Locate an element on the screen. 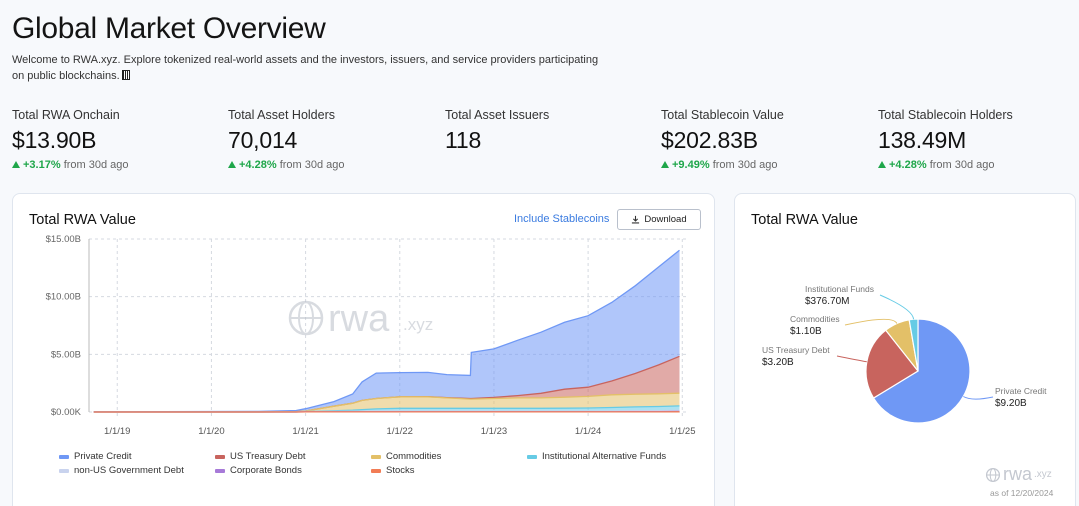  y-tick-label: $5.00B is located at coordinates (66, 354).